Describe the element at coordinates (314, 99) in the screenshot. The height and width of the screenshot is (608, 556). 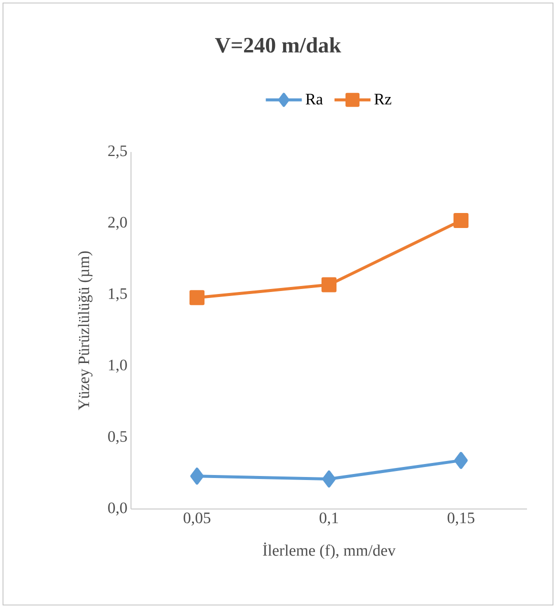
I see `legend-label: Ra` at that location.